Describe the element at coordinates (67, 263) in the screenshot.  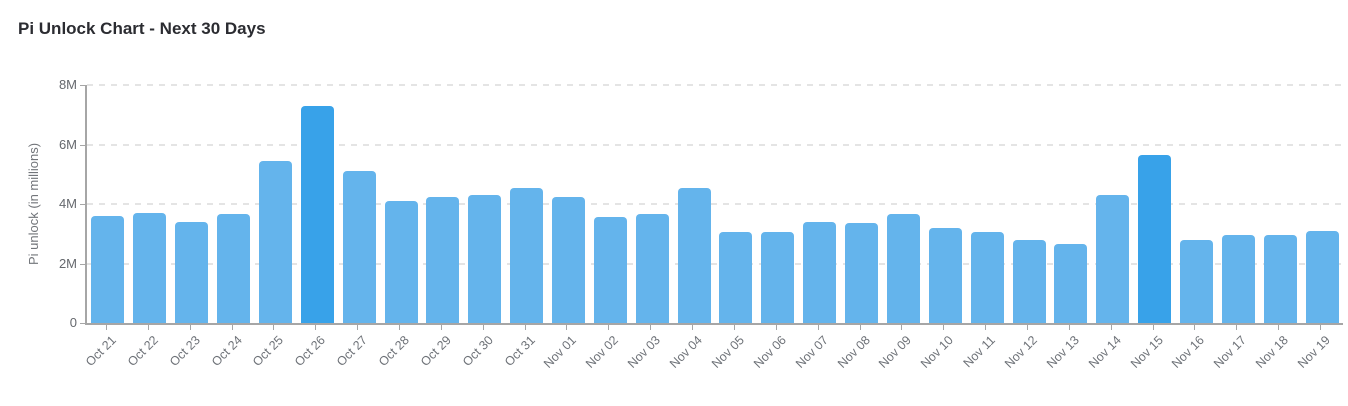
I see `y-tick-label: 2M` at that location.